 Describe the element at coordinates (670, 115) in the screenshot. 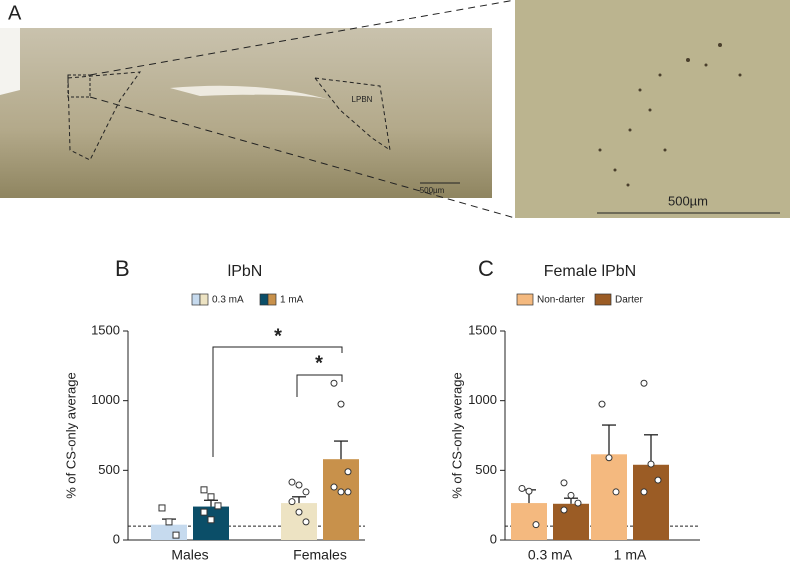

I see `cells` at that location.